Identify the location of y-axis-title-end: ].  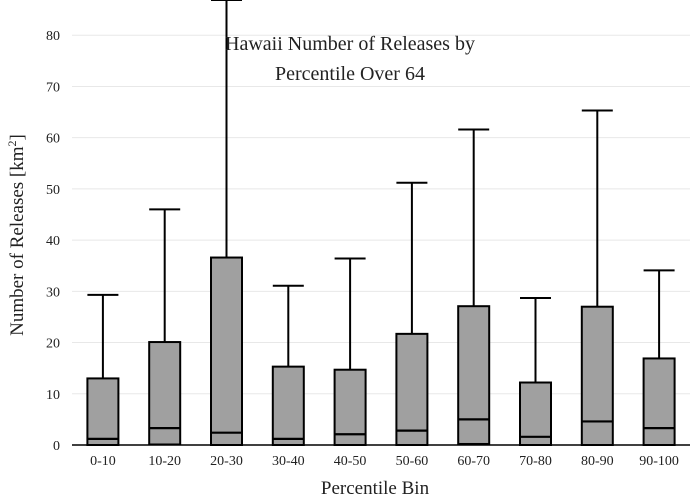
(17, 137).